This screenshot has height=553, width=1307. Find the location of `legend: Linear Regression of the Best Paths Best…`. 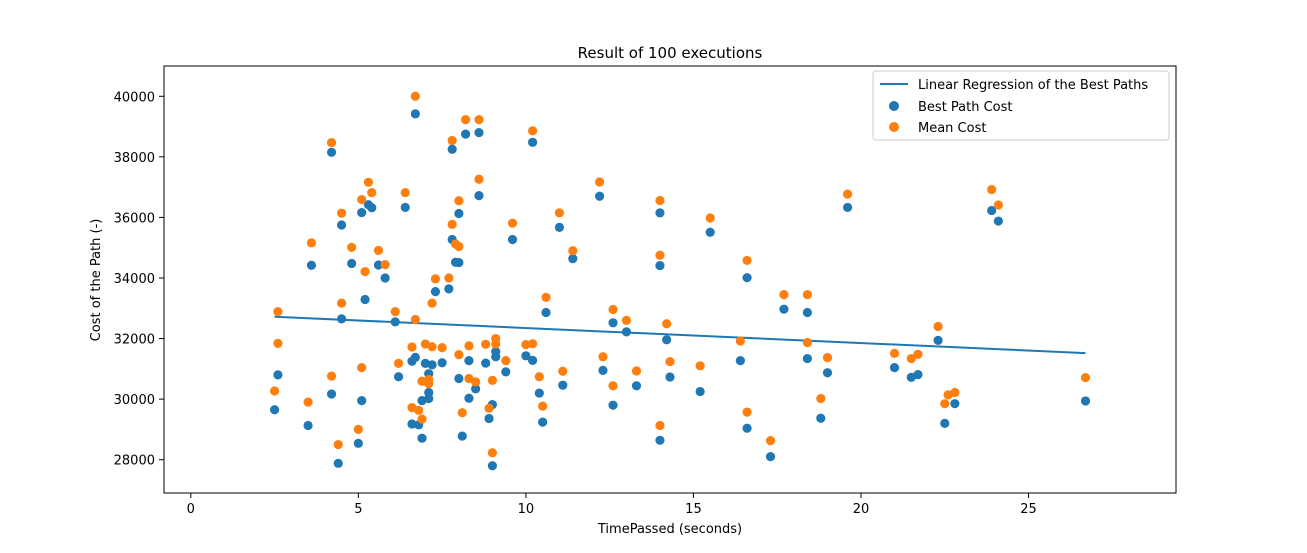

legend: Linear Regression of the Best Paths Best… is located at coordinates (1021, 105).